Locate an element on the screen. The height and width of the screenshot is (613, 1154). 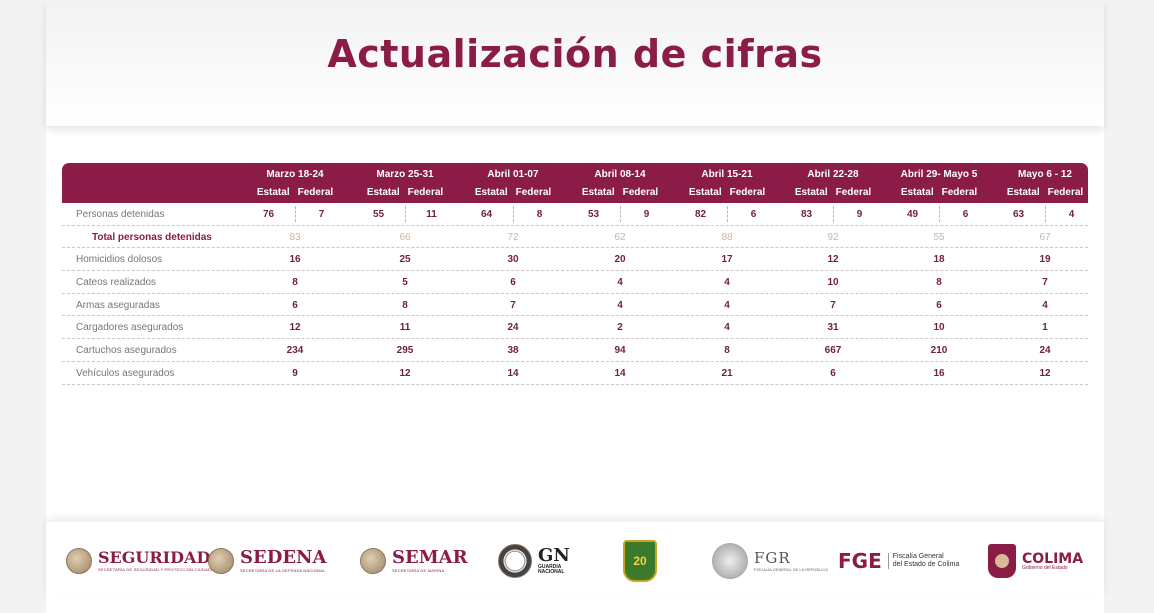
federal-value: 6 is located at coordinates (753, 214).